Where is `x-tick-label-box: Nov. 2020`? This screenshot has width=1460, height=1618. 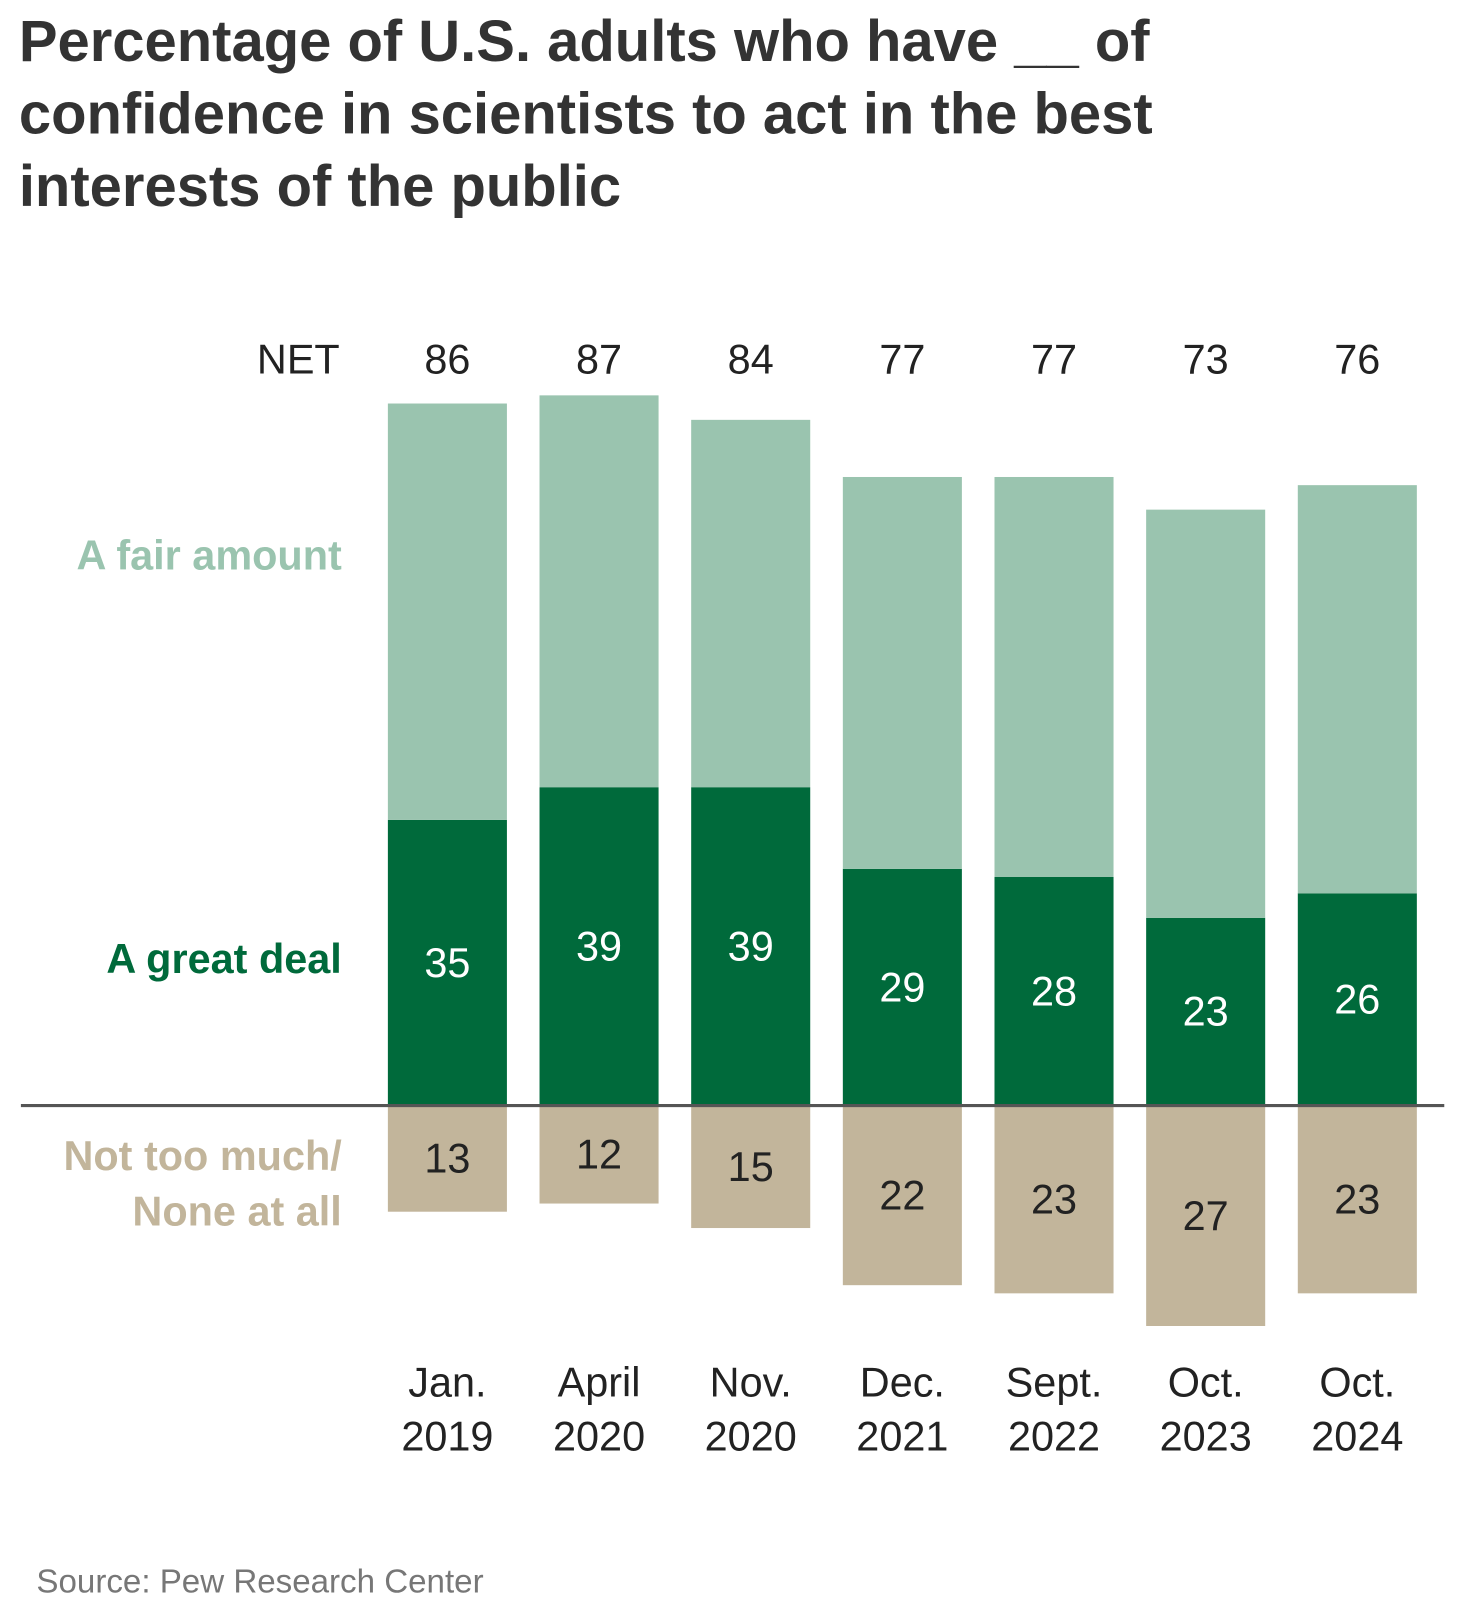
x-tick-label-box: Nov. 2020 is located at coordinates (750, 1410).